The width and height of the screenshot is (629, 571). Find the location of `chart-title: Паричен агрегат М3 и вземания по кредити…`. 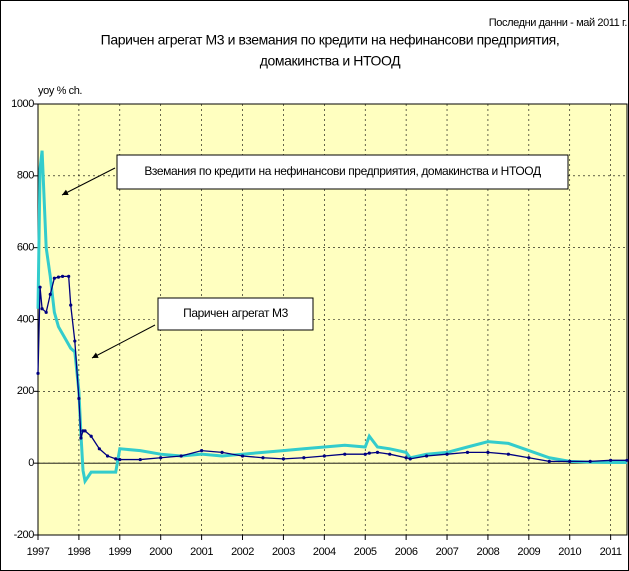

chart-title: Паричен агрегат М3 и вземания по кредити… is located at coordinates (330, 40).